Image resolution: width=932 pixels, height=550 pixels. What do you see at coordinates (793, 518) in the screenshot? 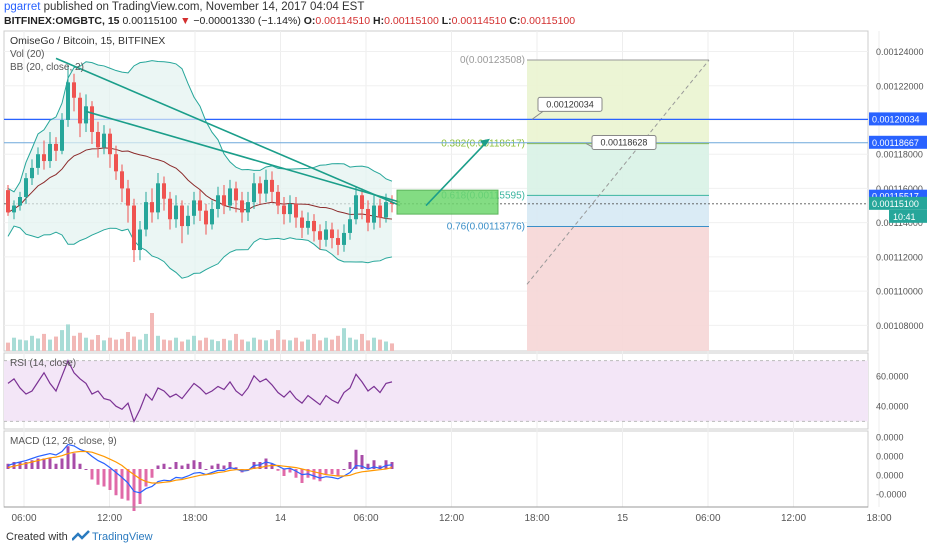
I see `x-tick-label: 12:00` at bounding box center [793, 518].